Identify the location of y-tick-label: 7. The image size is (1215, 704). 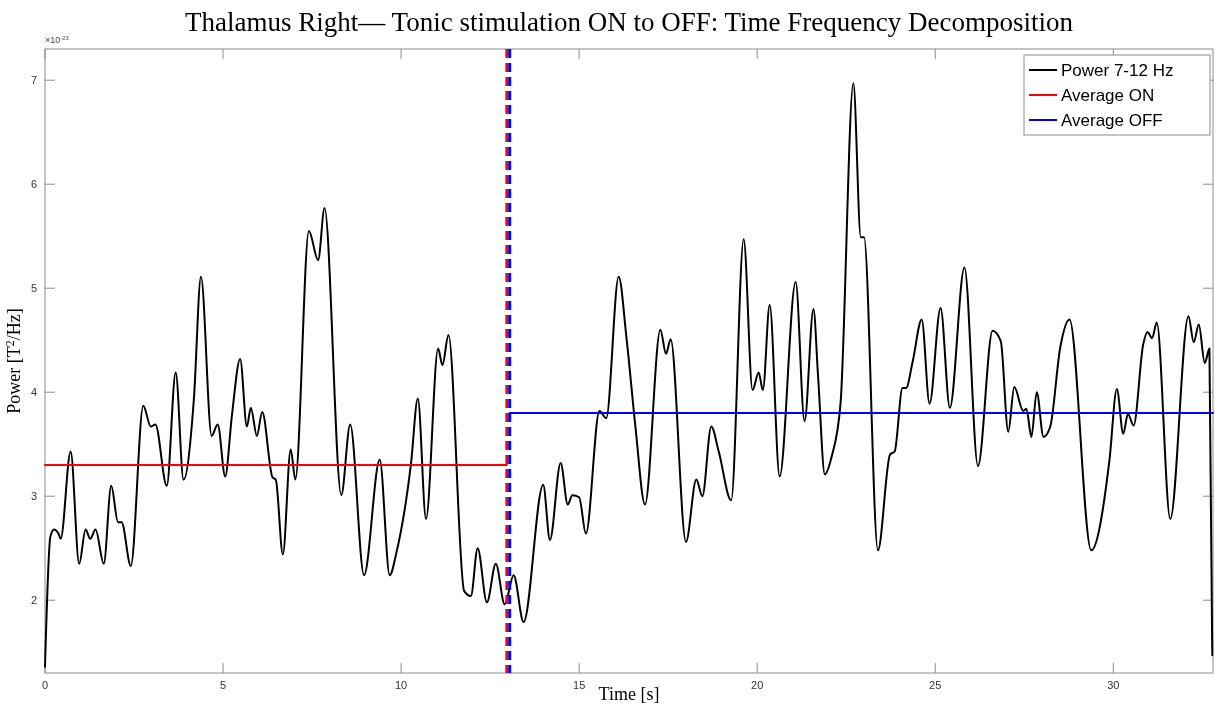
(33, 80).